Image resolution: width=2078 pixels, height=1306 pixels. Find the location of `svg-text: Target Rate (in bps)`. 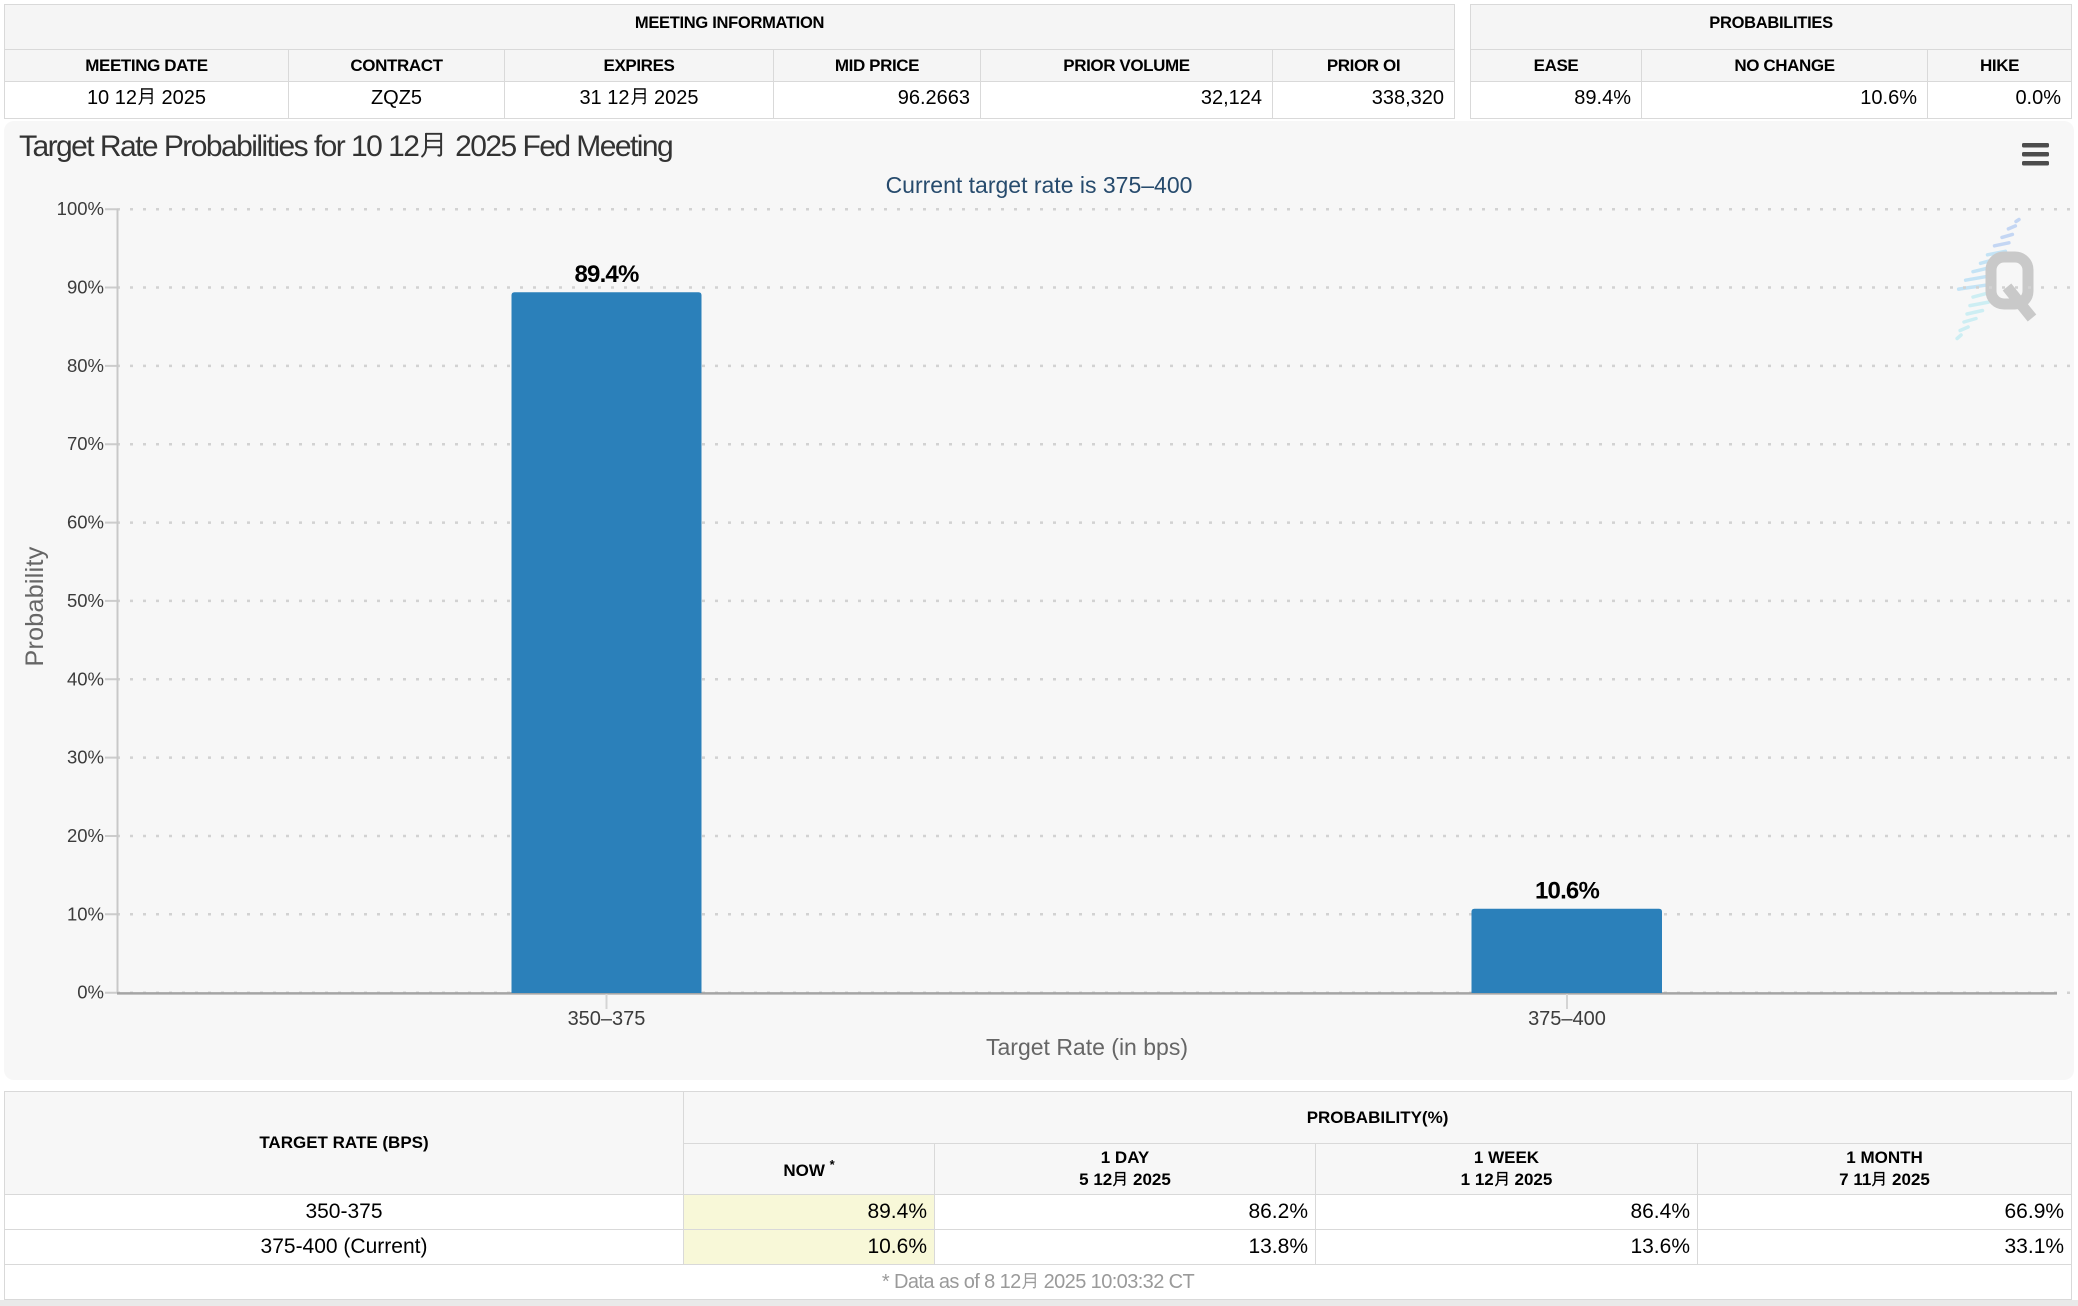

svg-text: Target Rate (in bps) is located at coordinates (1087, 1047).